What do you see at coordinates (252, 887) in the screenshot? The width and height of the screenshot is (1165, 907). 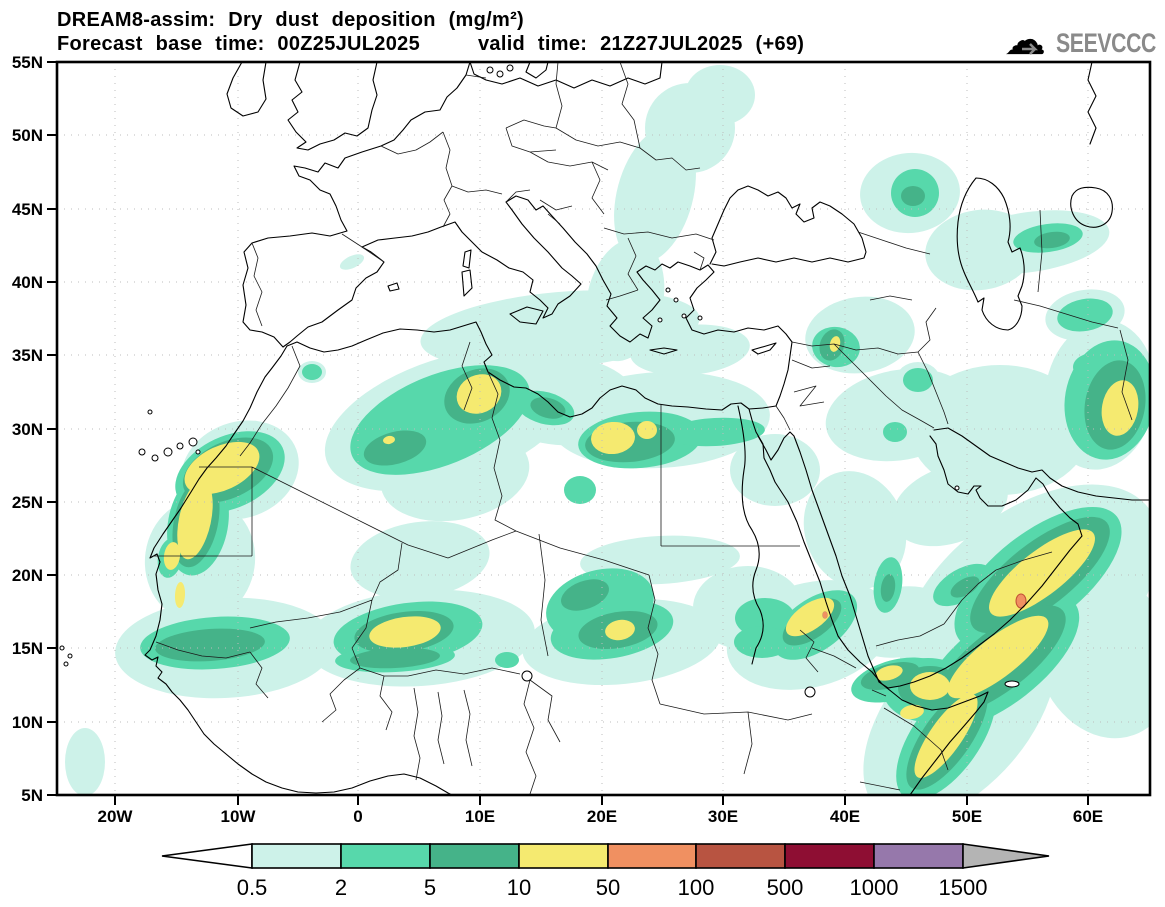 I see `colorbar-value: 0.5` at bounding box center [252, 887].